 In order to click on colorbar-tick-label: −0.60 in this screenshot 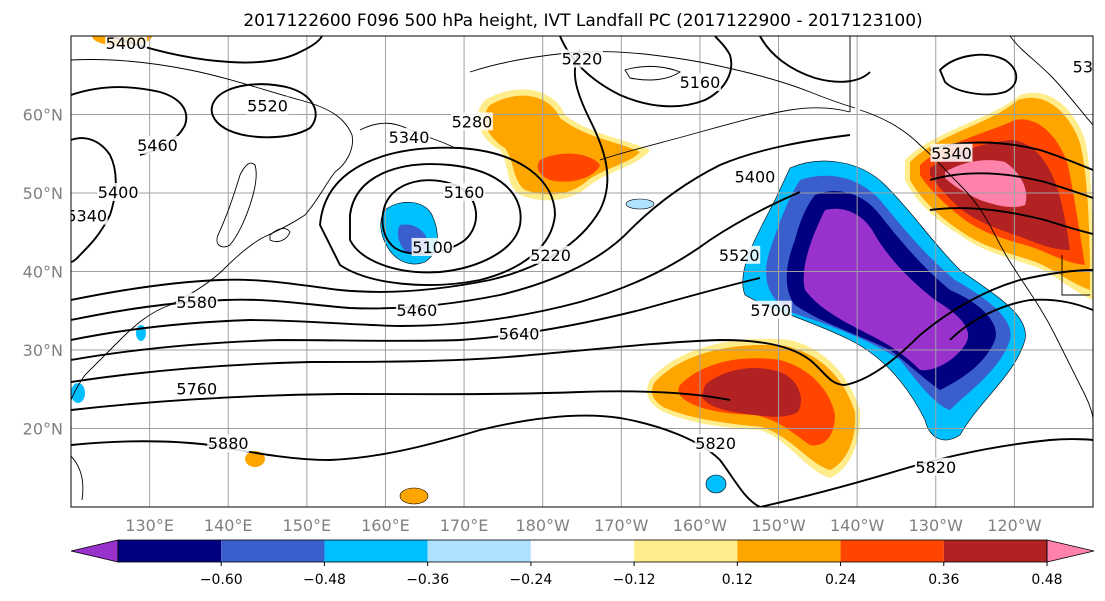, I will do `click(221, 580)`.